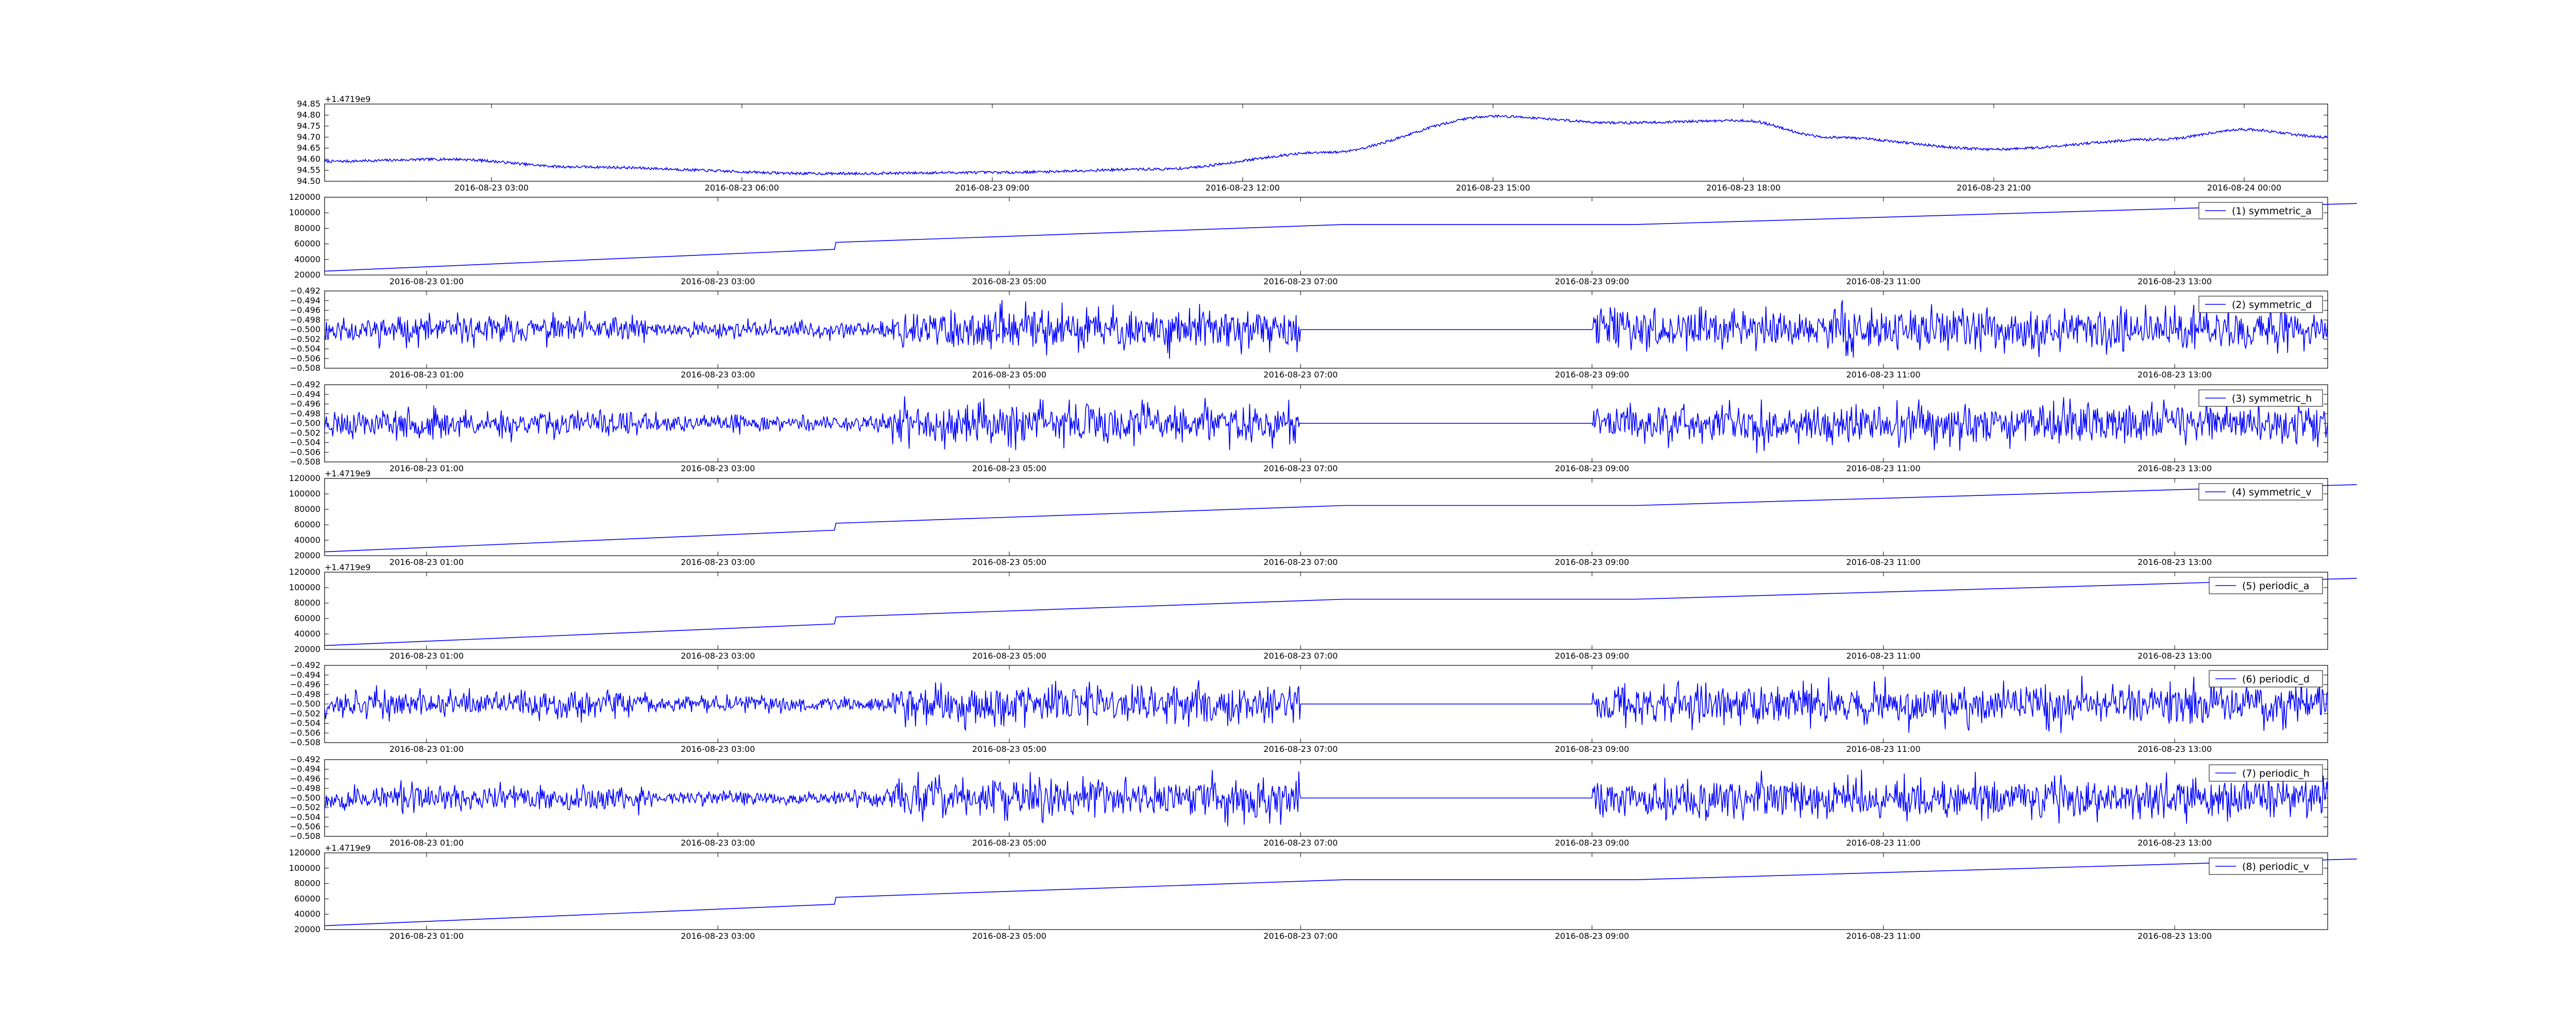  Describe the element at coordinates (2272, 399) in the screenshot. I see `legend-label: (3) symmetric_h` at that location.